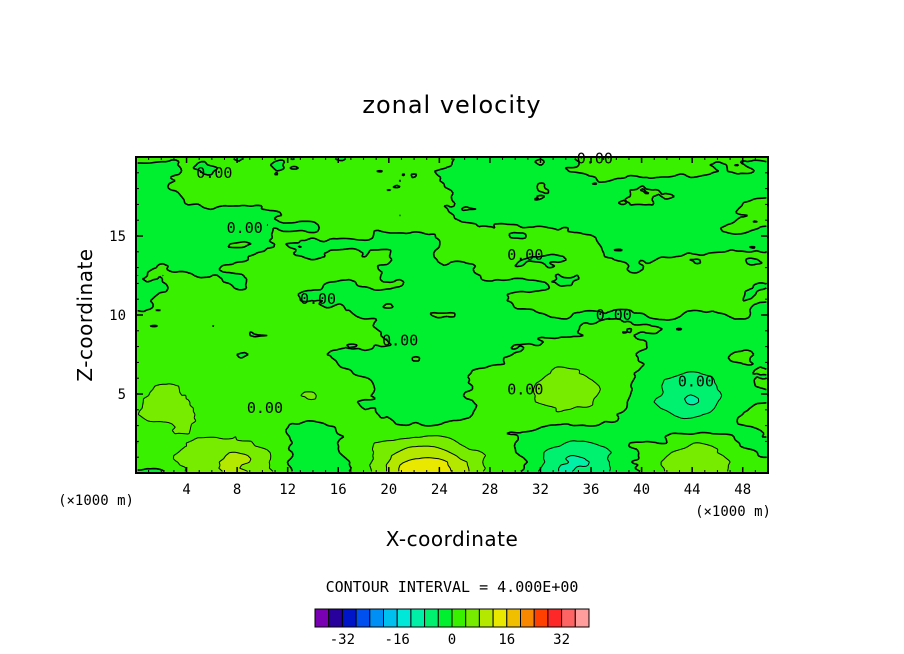  What do you see at coordinates (237, 490) in the screenshot?
I see `x-tick-label: 8` at bounding box center [237, 490].